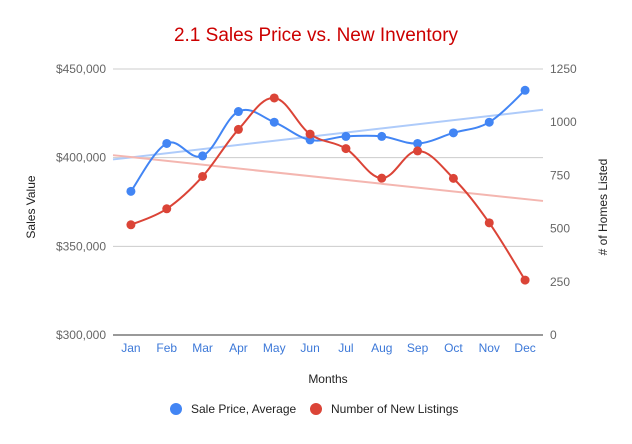 Image resolution: width=632 pixels, height=444 pixels. Describe the element at coordinates (345, 348) in the screenshot. I see `x-tick-label: Jul` at that location.